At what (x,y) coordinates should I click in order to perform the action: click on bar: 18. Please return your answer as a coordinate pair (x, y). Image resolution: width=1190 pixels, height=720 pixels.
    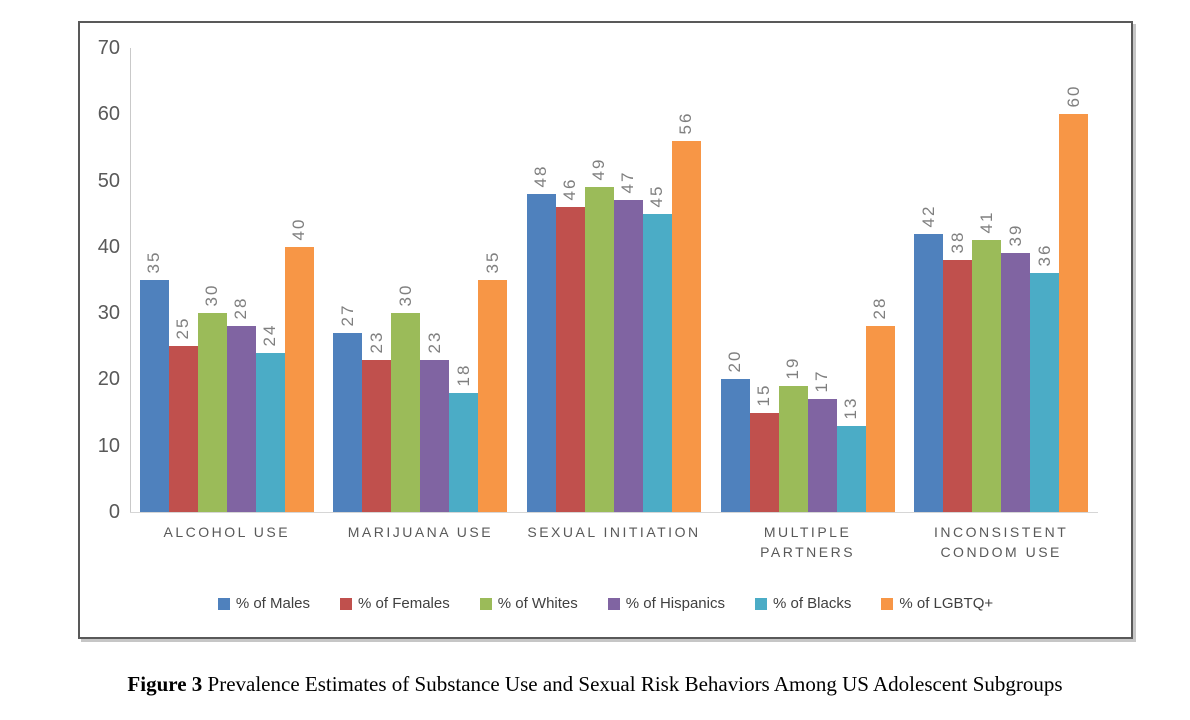
    Looking at the image, I should click on (464, 280).